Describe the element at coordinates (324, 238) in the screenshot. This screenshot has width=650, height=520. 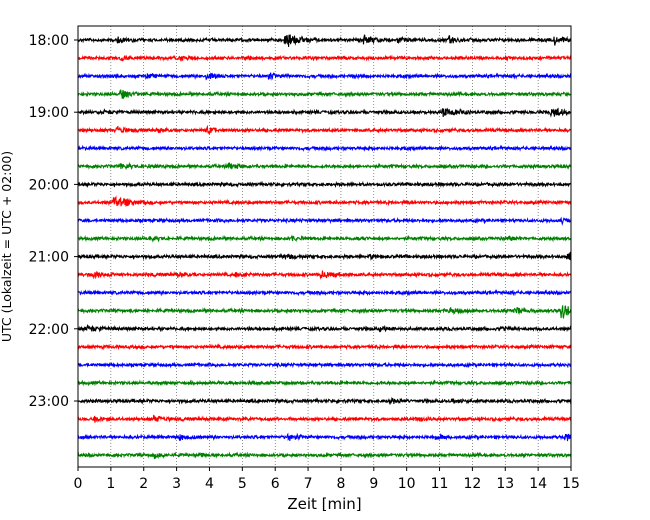
I see `trace-2045` at that location.